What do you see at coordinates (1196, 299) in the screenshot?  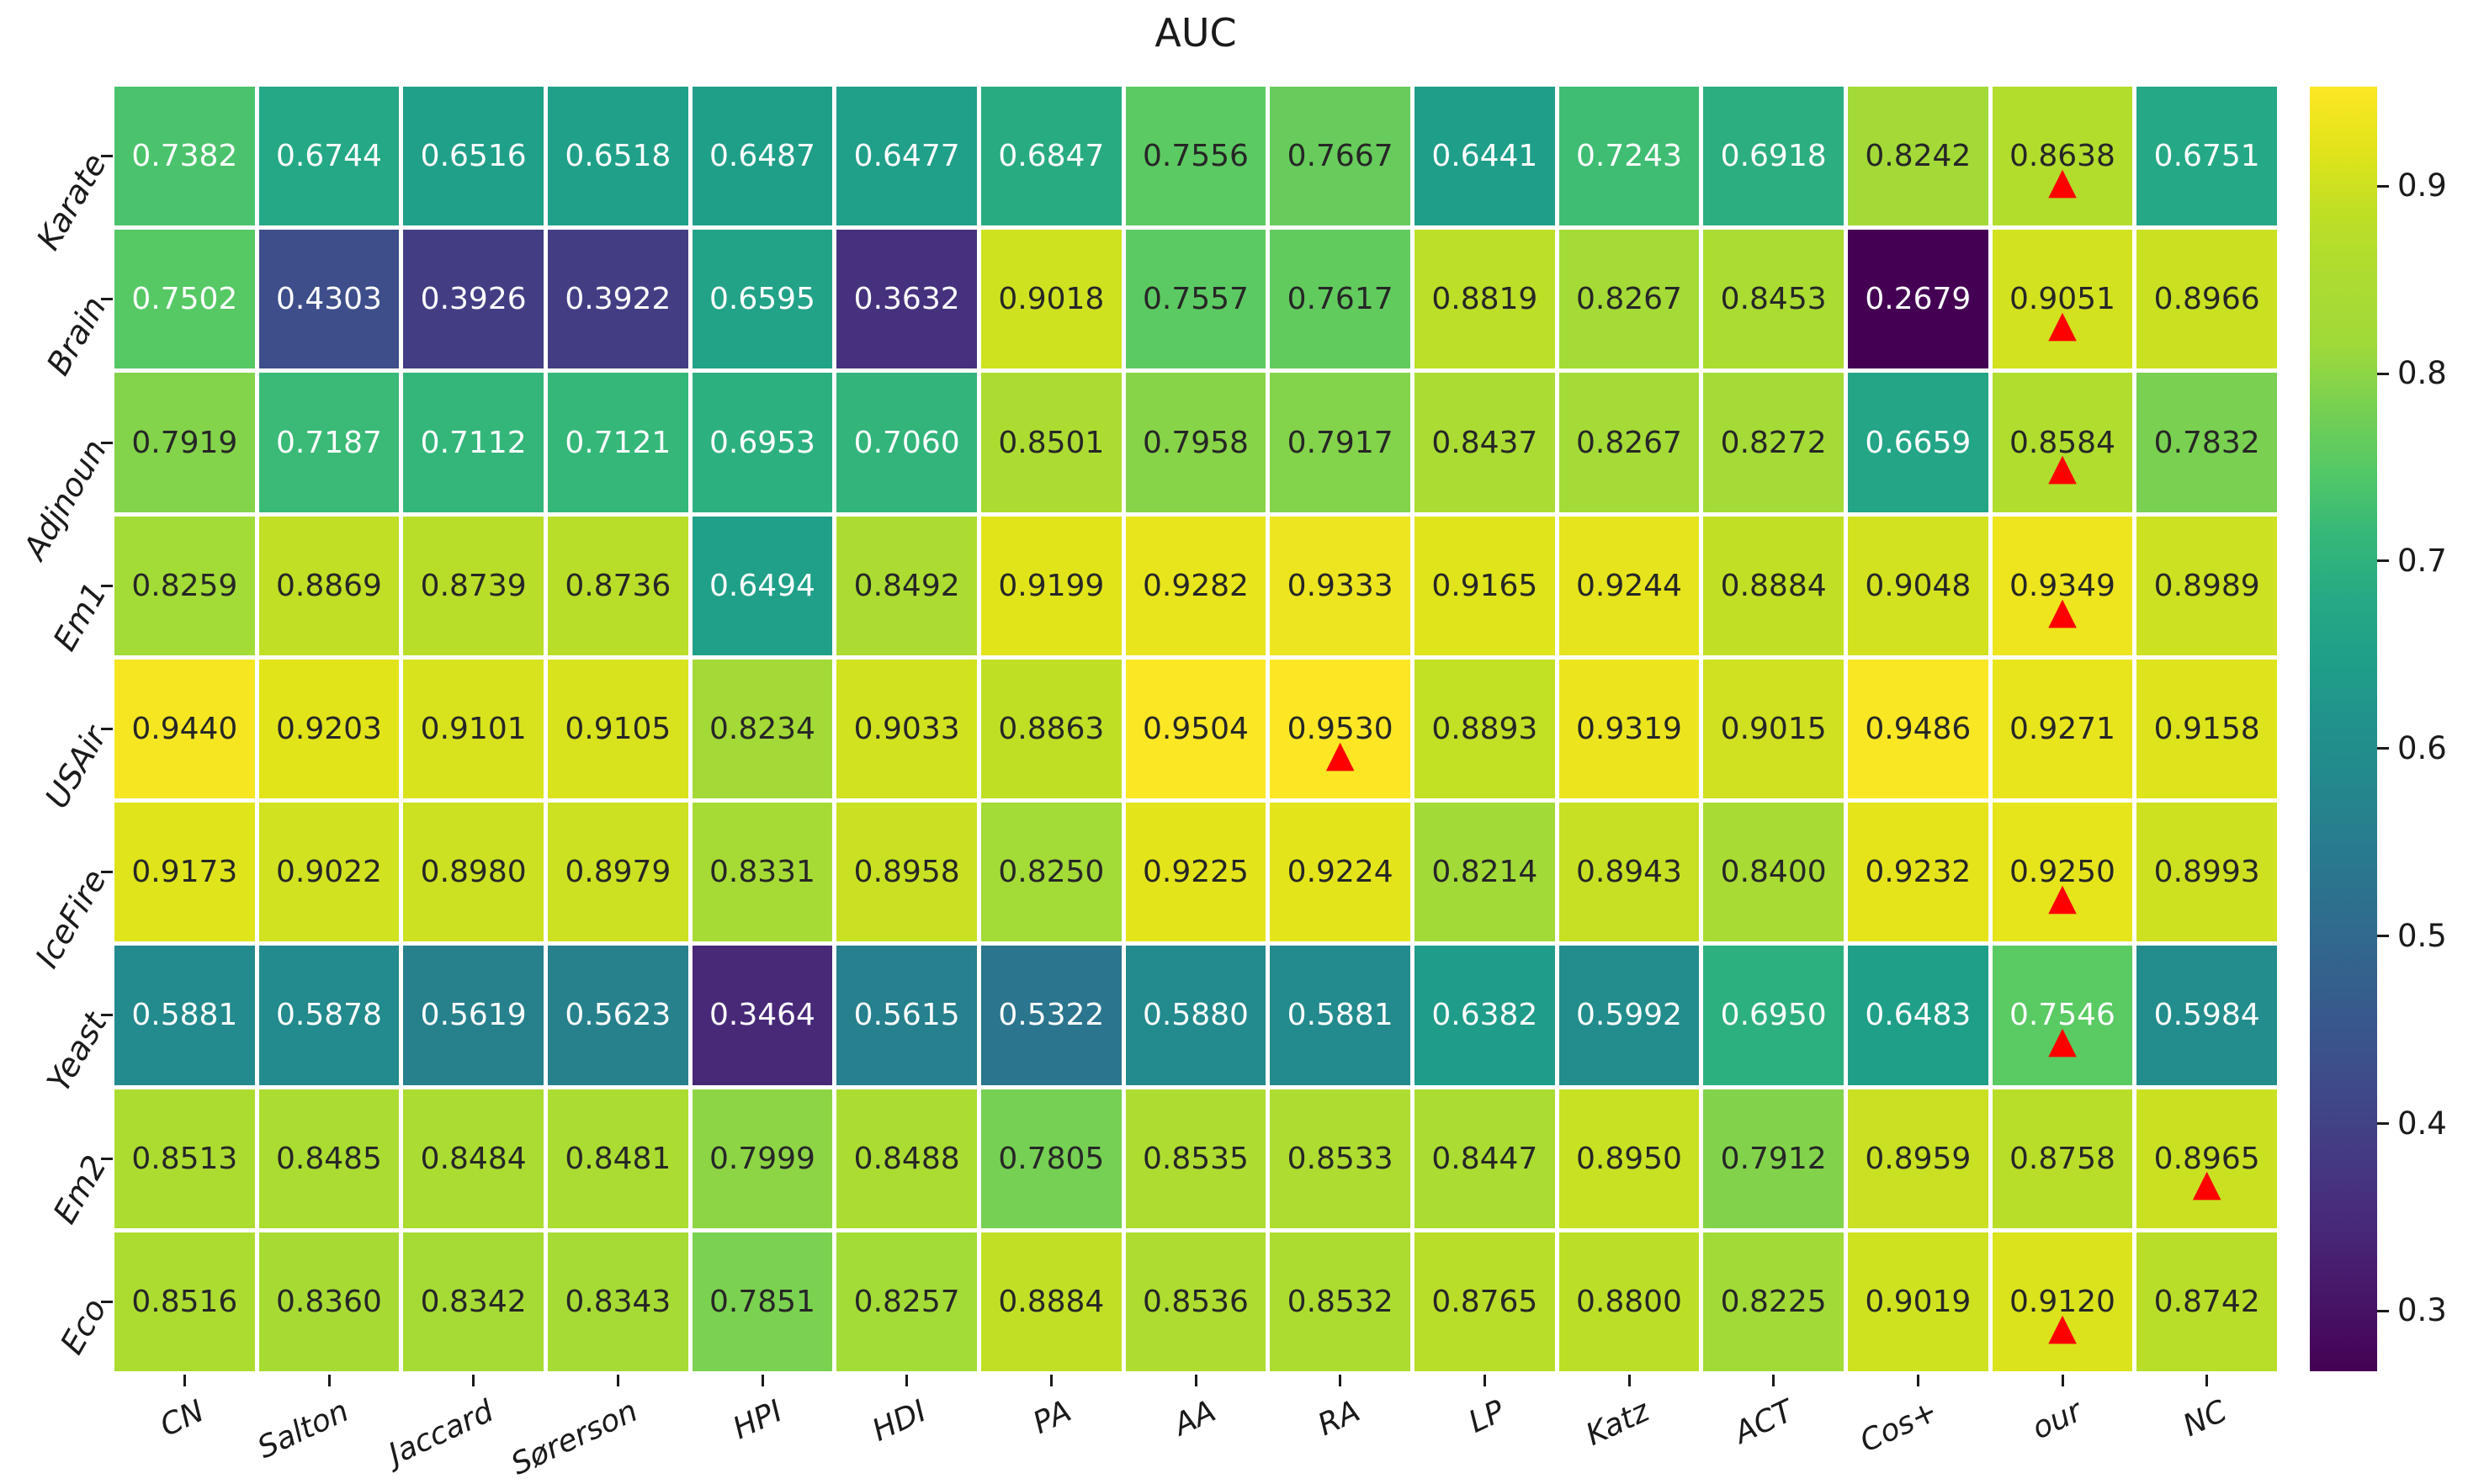 I see `cell-value: 0.7557` at bounding box center [1196, 299].